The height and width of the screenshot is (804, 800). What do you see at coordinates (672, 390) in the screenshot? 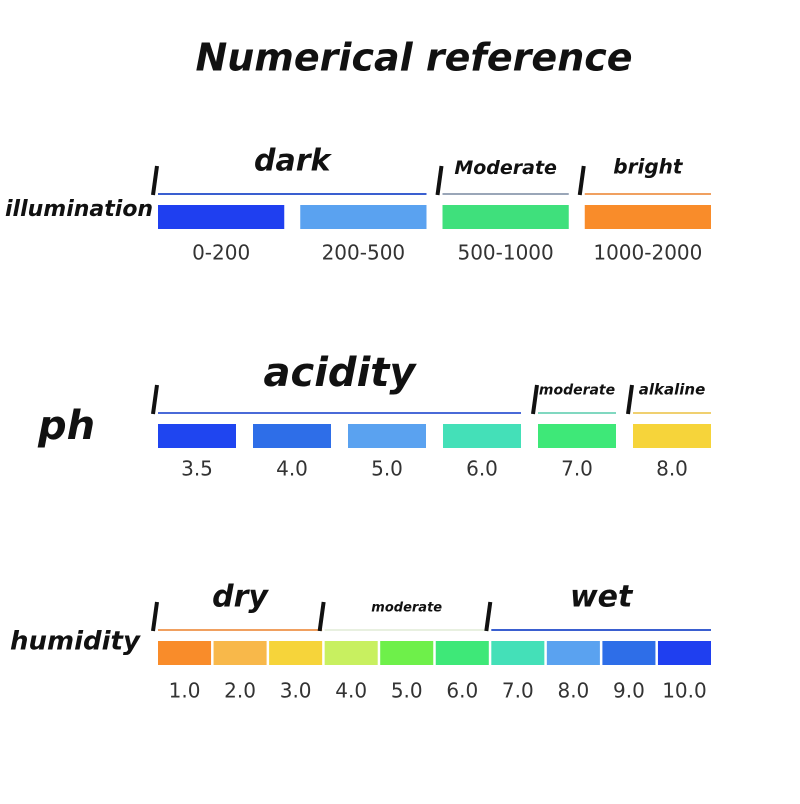
I see `group-label: alkaline` at bounding box center [672, 390].